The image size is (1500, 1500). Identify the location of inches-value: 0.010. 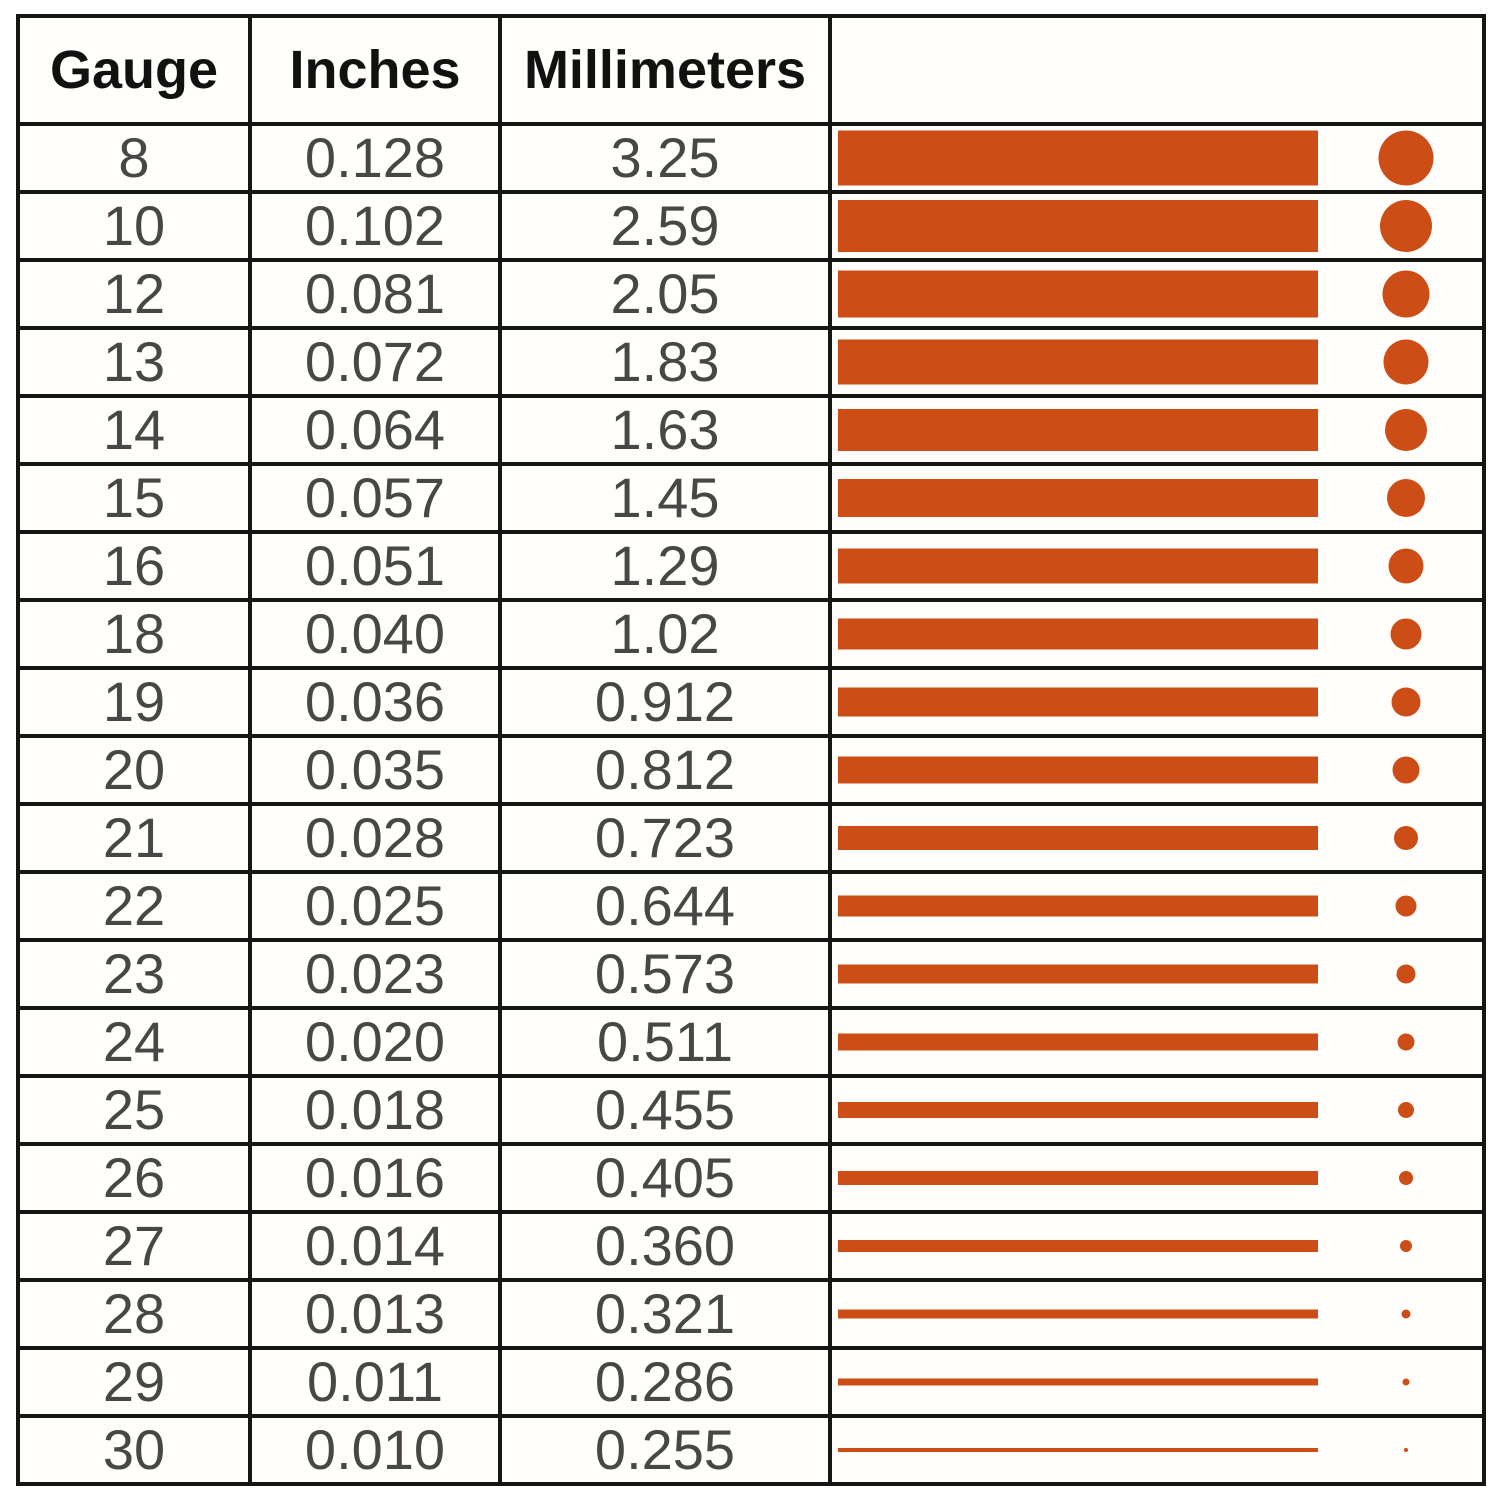
(377, 1450).